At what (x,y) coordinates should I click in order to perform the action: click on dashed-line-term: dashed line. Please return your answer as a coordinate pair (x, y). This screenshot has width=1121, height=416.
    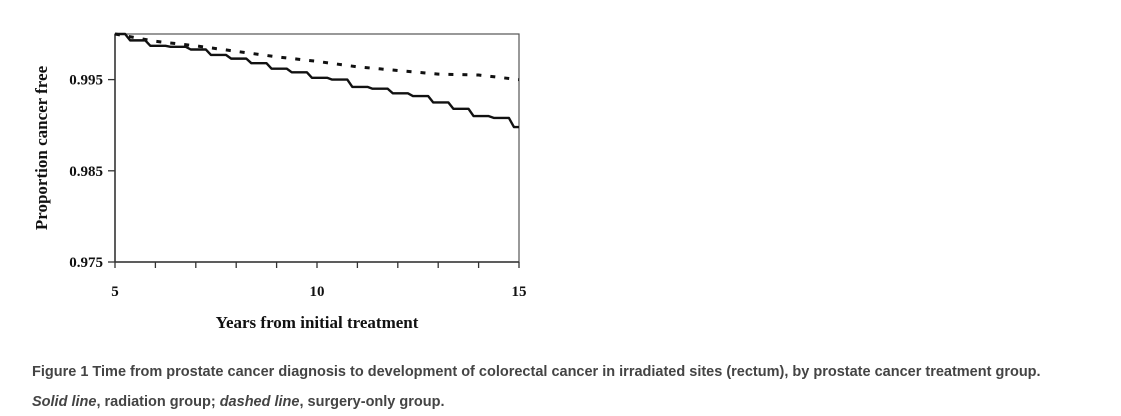
    Looking at the image, I should click on (259, 402).